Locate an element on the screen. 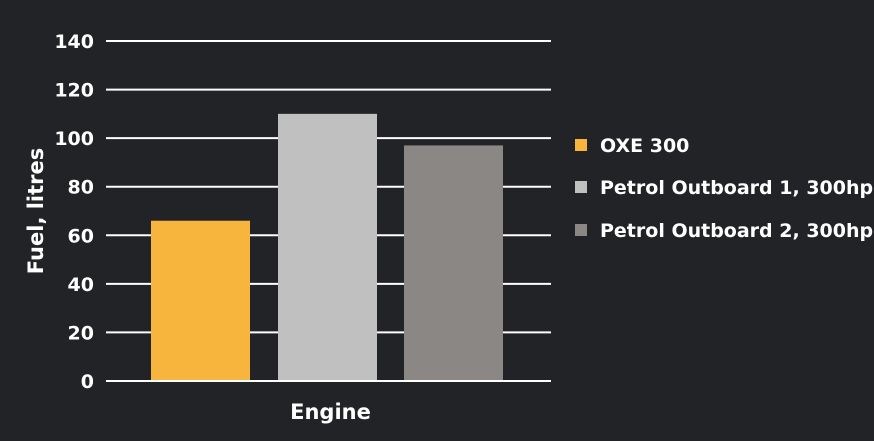 The width and height of the screenshot is (874, 441). y-tick-label-100: 100 is located at coordinates (74, 139).